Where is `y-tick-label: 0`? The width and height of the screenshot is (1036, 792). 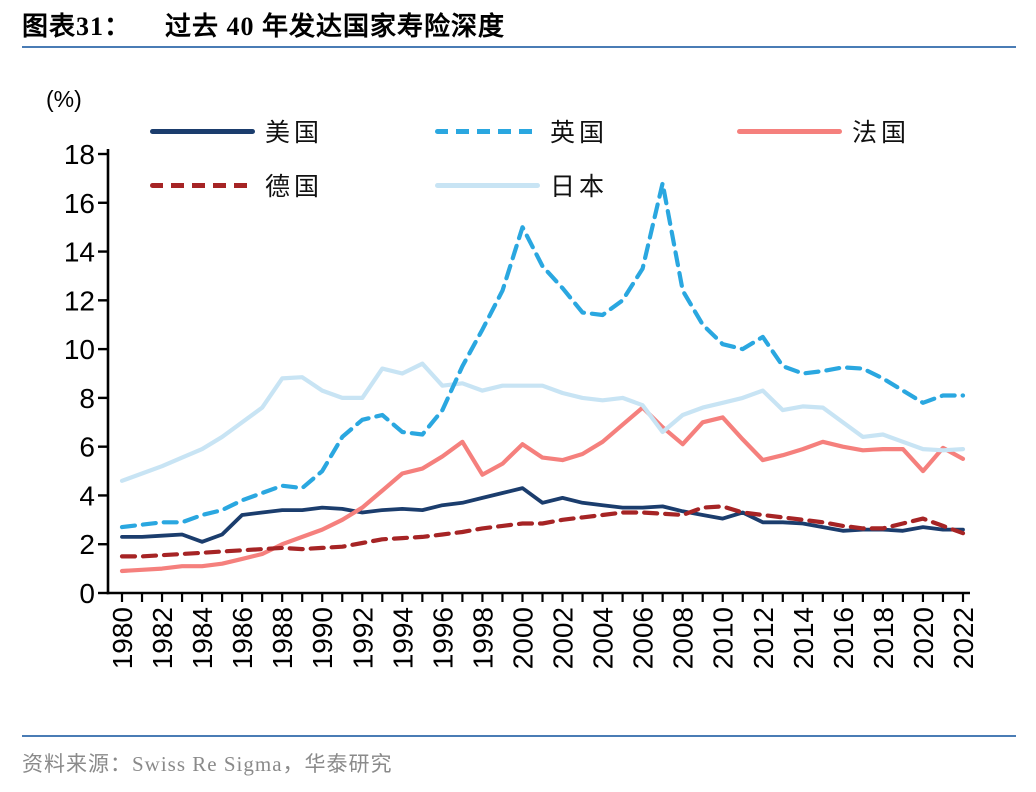
y-tick-label: 0 is located at coordinates (87, 593).